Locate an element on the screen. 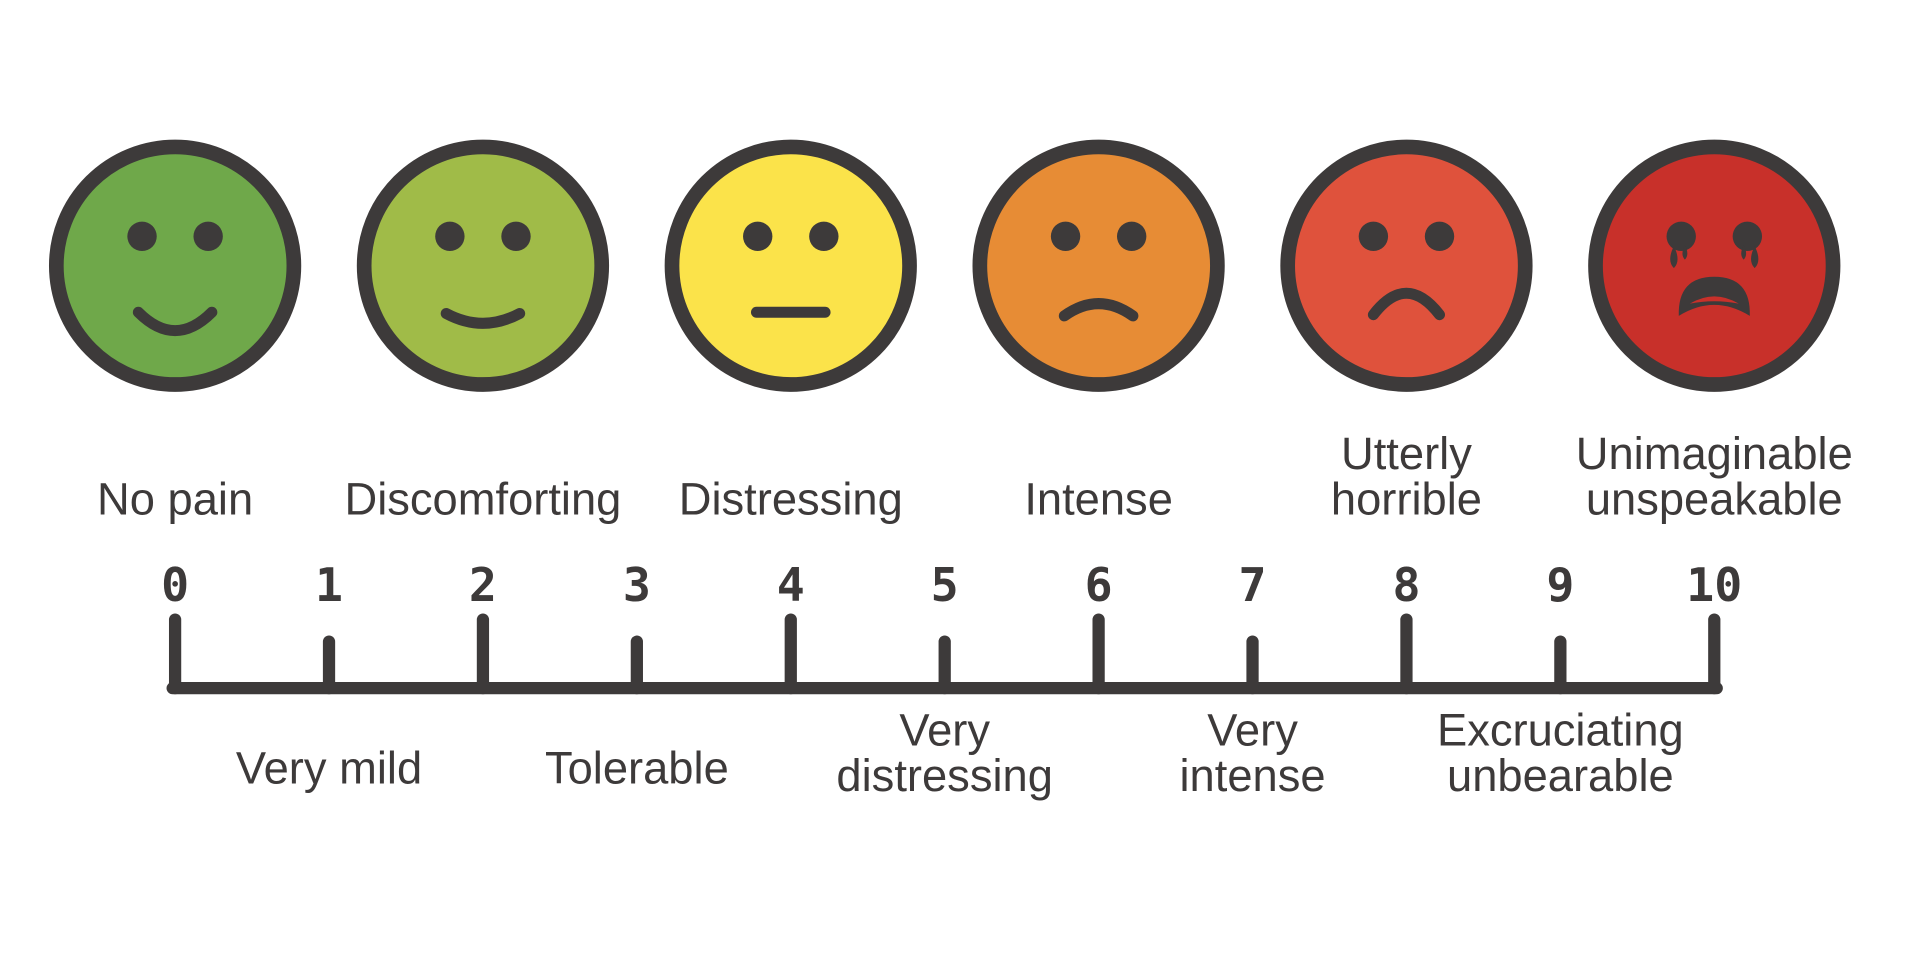 This screenshot has height=960, width=1920. face-happy-icon is located at coordinates (175, 265).